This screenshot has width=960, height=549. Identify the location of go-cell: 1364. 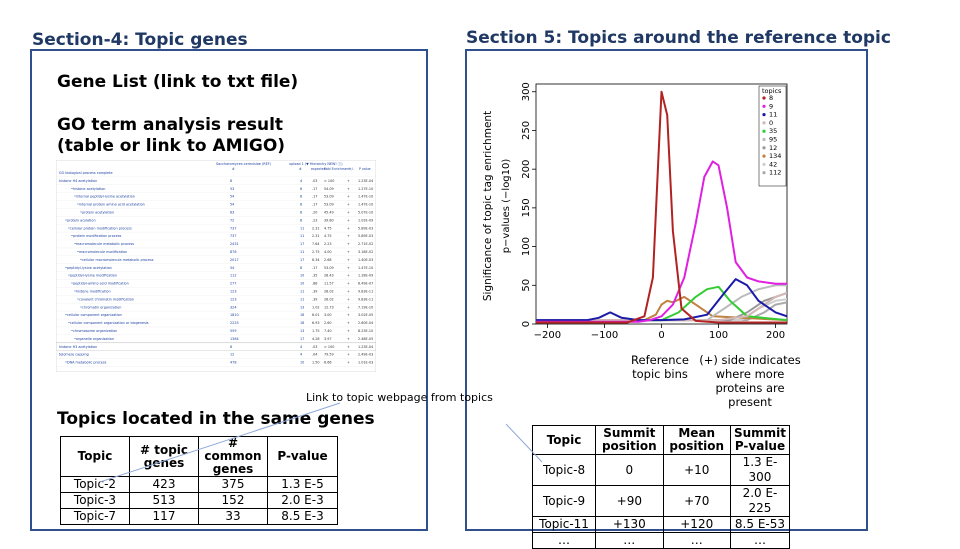
(234, 339).